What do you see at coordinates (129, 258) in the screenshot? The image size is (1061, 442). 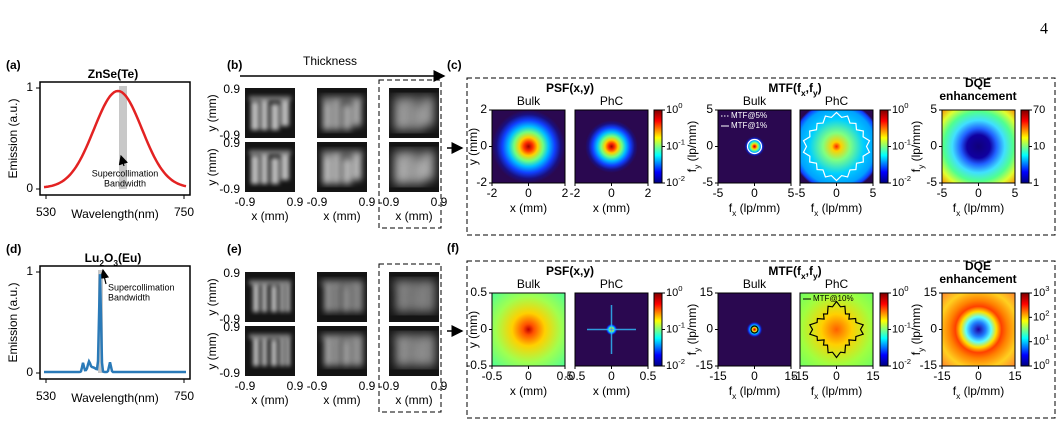 I see `text-part: (Eu)` at bounding box center [129, 258].